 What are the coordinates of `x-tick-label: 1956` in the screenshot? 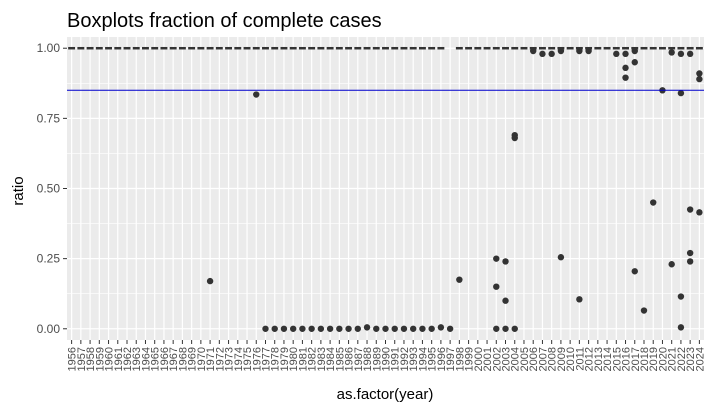 It's located at (73, 359).